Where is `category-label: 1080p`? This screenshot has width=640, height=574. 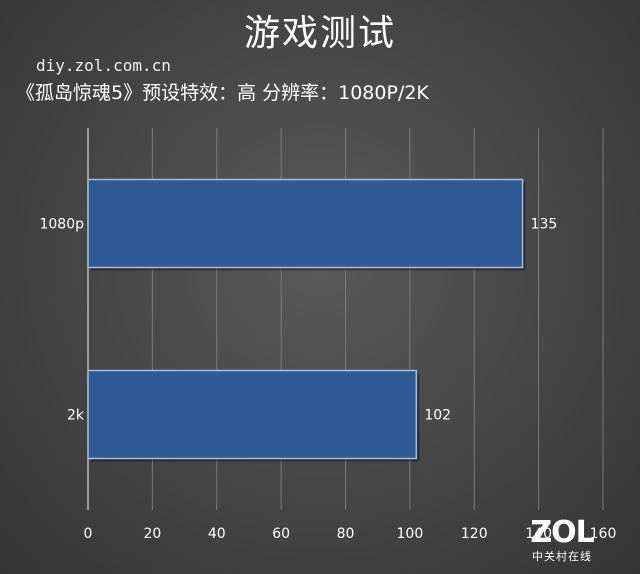
category-label: 1080p is located at coordinates (61, 225).